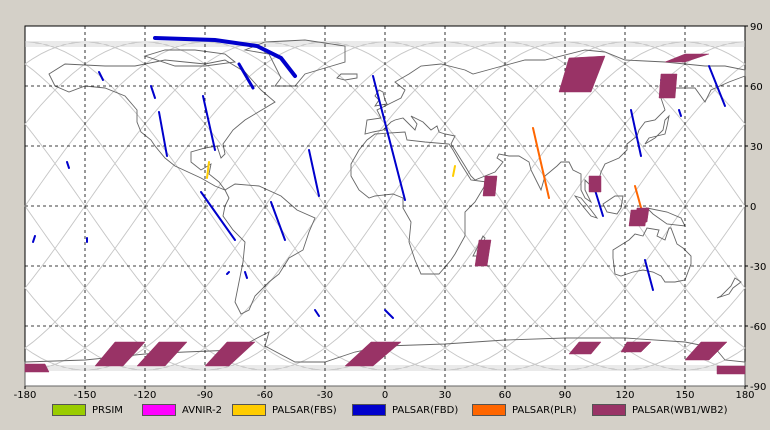 The width and height of the screenshot is (770, 430). I want to click on x-tick-label: -120, so click(145, 395).